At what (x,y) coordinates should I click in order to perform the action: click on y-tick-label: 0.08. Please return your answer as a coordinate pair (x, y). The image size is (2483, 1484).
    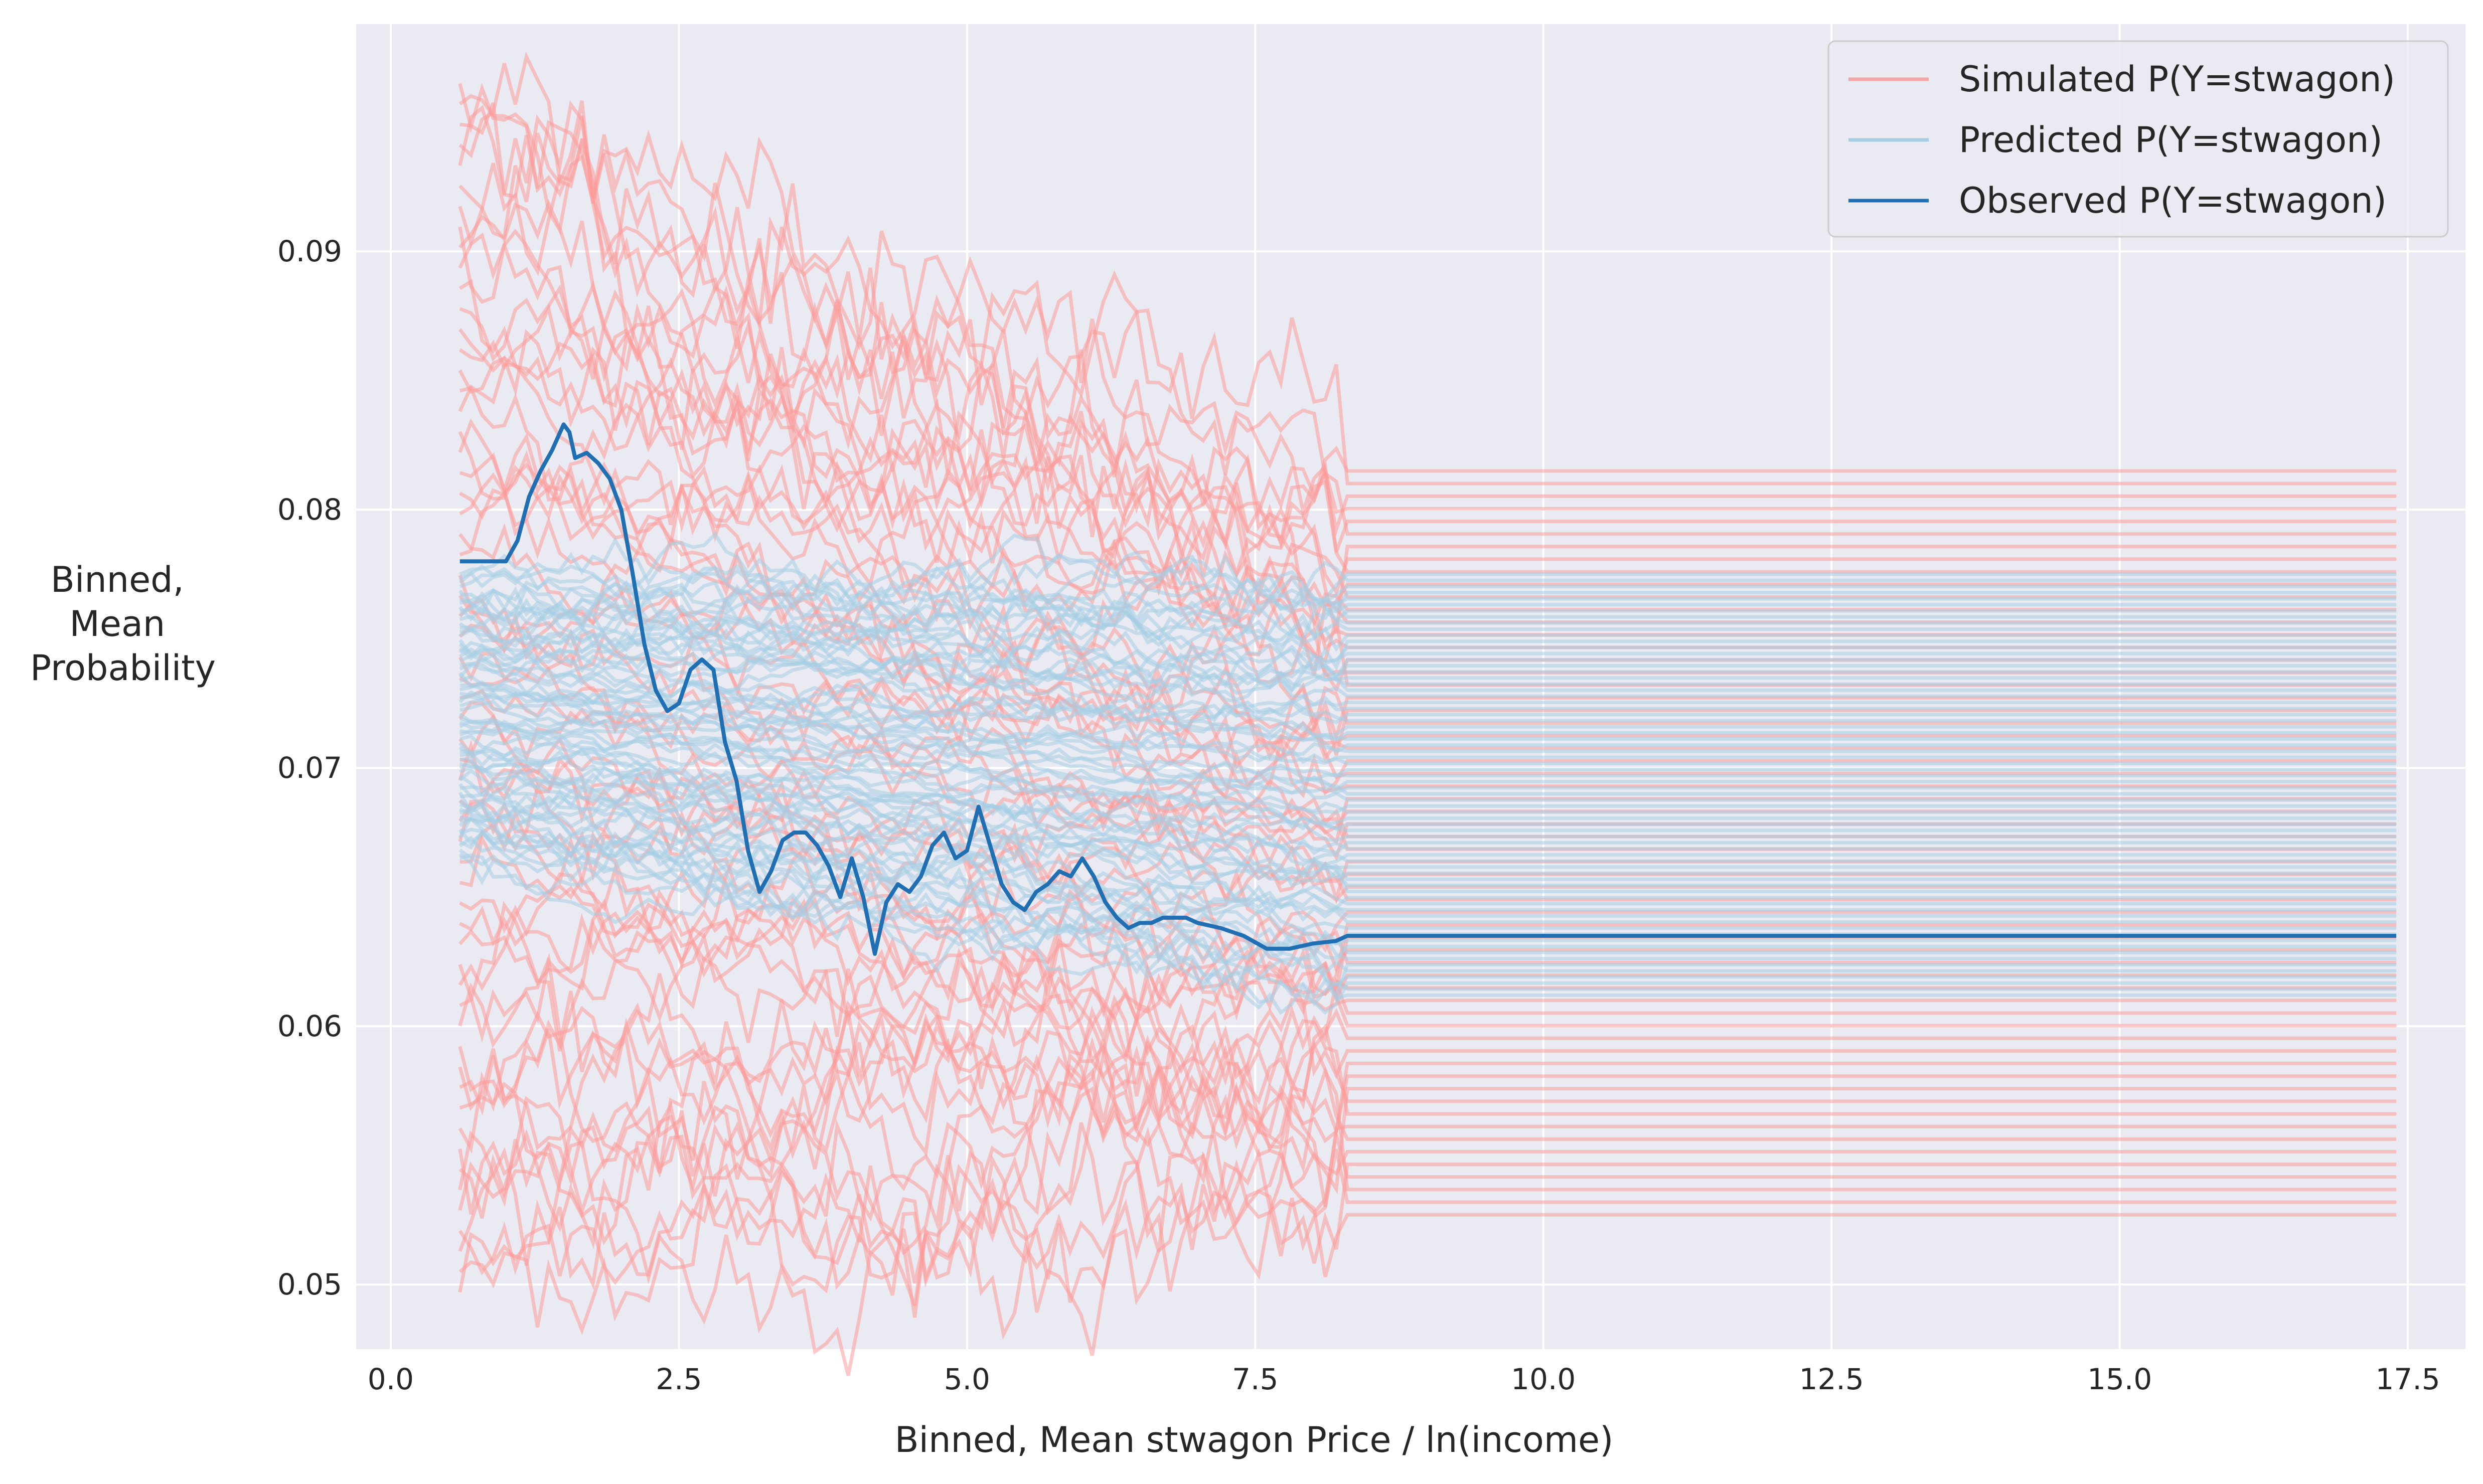
    Looking at the image, I should click on (309, 509).